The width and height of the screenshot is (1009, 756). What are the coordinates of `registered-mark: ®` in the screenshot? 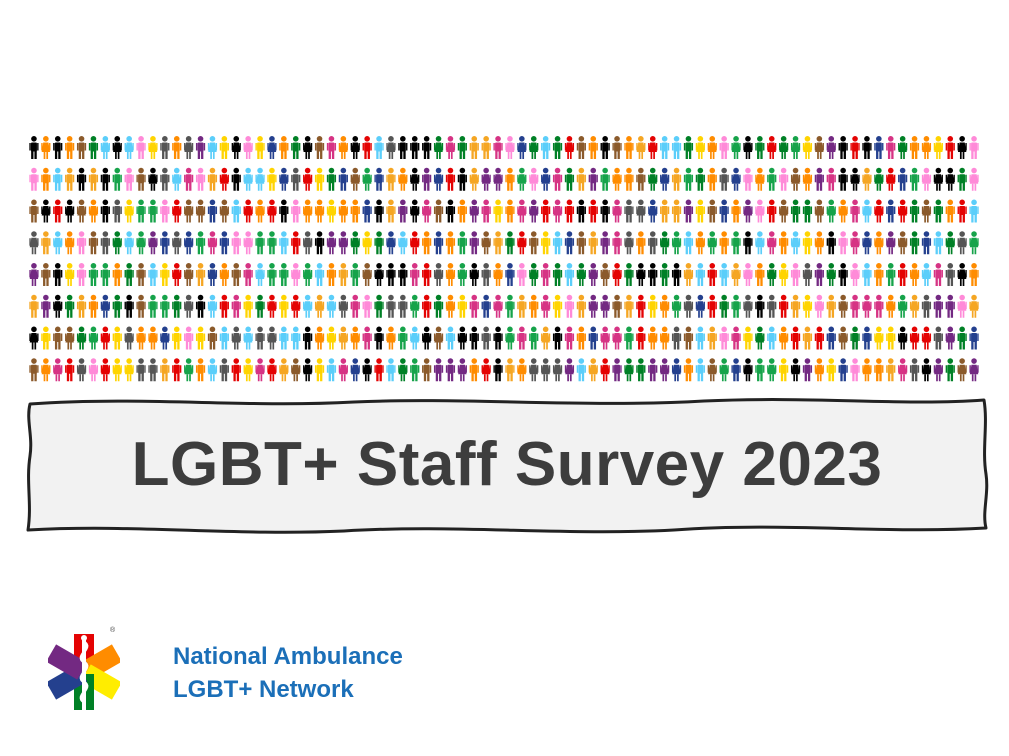 It's located at (113, 630).